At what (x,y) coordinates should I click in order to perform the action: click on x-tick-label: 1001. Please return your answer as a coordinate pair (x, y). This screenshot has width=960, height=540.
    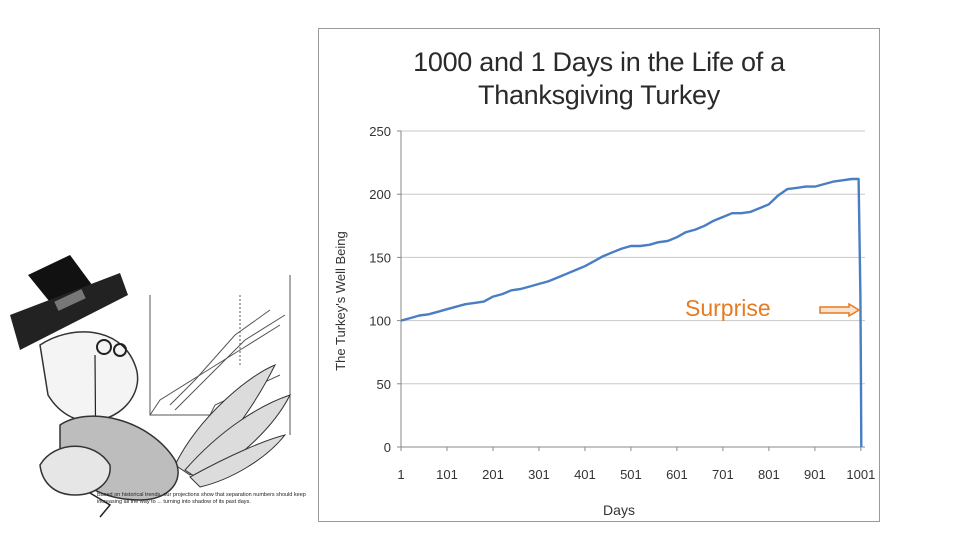
    Looking at the image, I should click on (860, 474).